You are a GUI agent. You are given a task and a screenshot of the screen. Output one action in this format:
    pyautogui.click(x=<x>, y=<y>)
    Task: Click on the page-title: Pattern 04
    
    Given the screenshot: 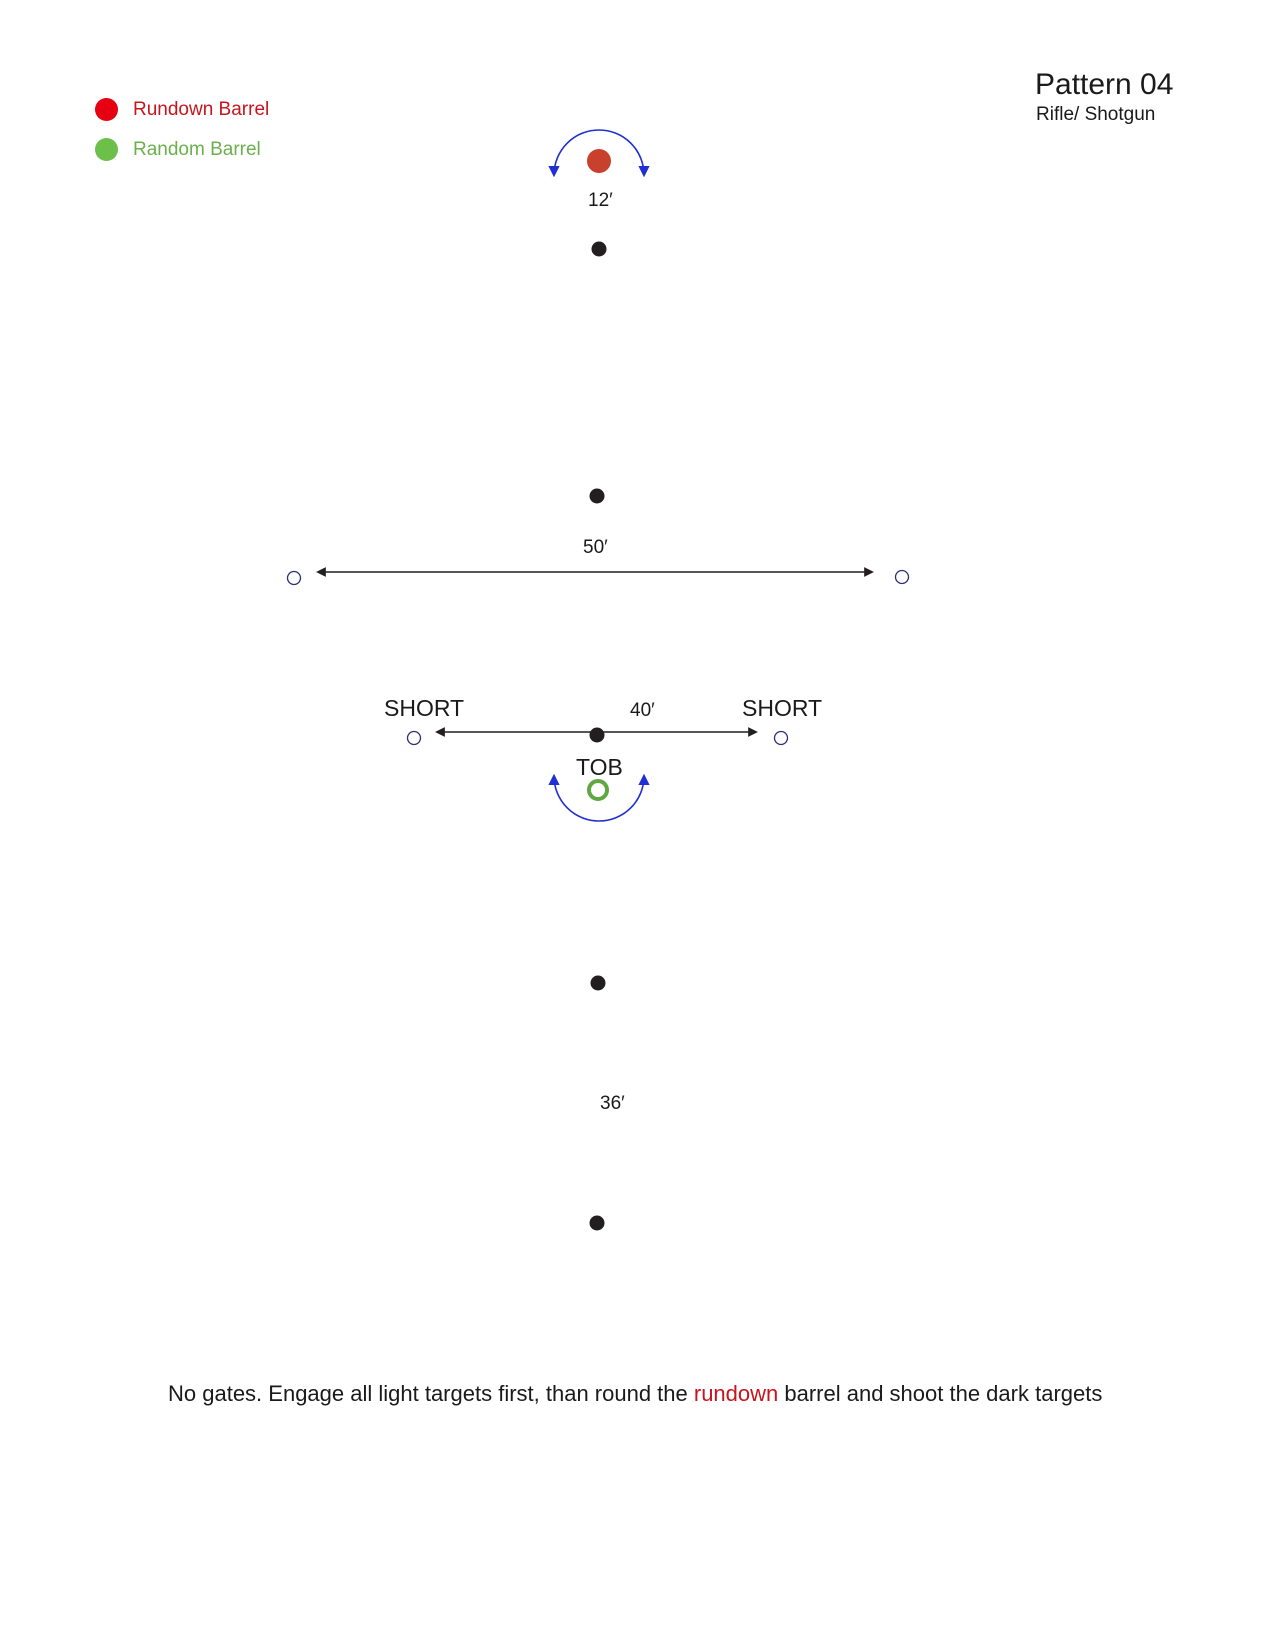 What is the action you would take?
    pyautogui.click(x=1104, y=85)
    